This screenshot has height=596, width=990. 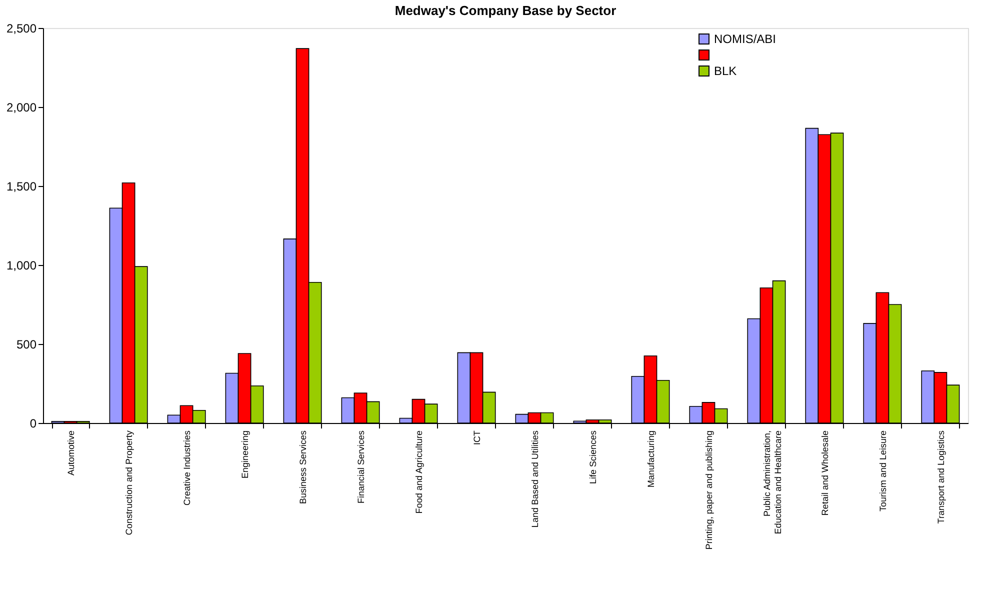 What do you see at coordinates (725, 71) in the screenshot?
I see `legend-label: BLK` at bounding box center [725, 71].